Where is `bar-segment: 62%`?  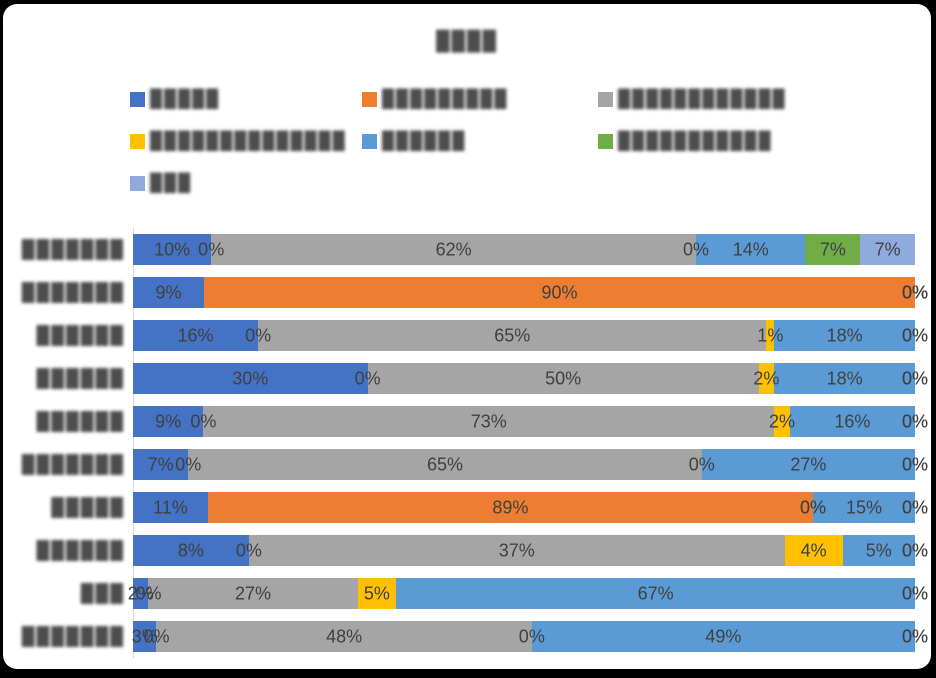 bar-segment: 62% is located at coordinates (454, 249).